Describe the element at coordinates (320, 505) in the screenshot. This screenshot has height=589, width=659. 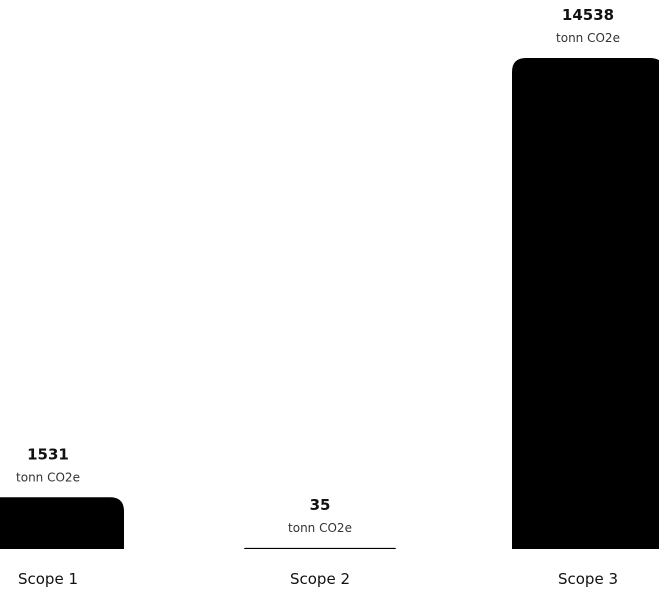
I see `value-label-scope-2: 35` at that location.